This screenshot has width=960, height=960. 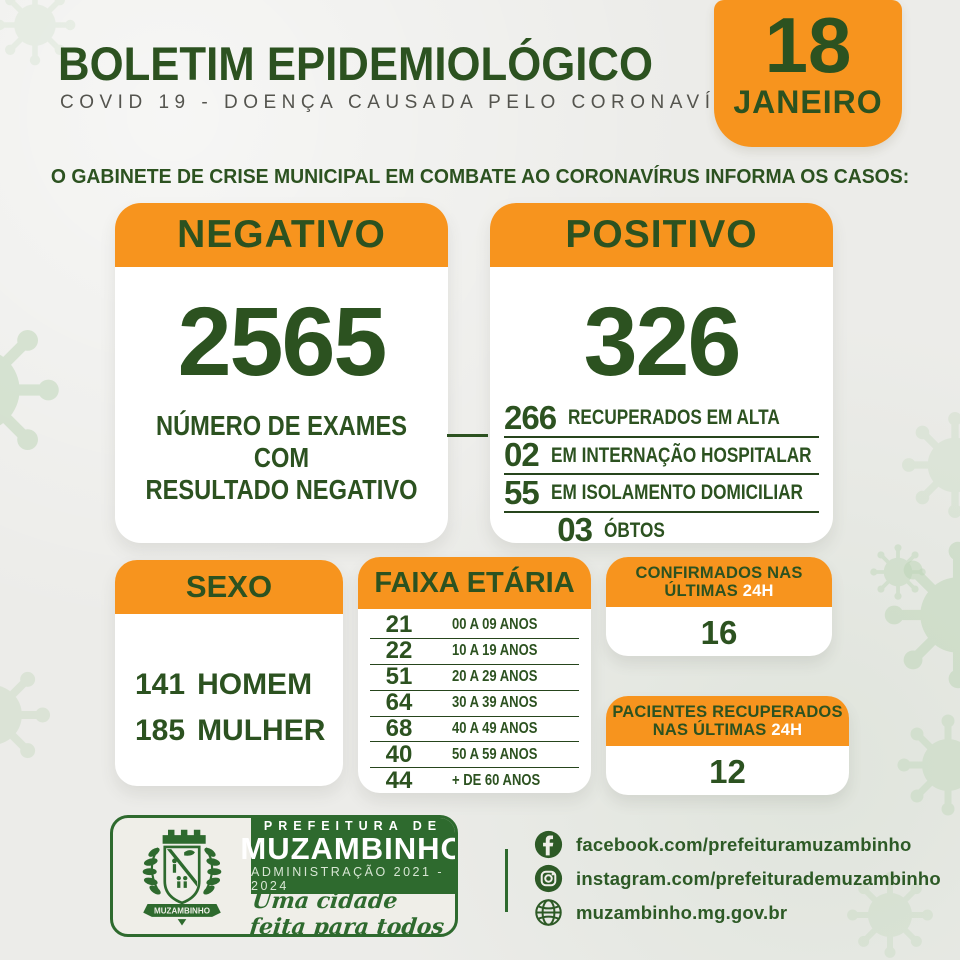 What do you see at coordinates (282, 341) in the screenshot?
I see `negative-count: 2565` at bounding box center [282, 341].